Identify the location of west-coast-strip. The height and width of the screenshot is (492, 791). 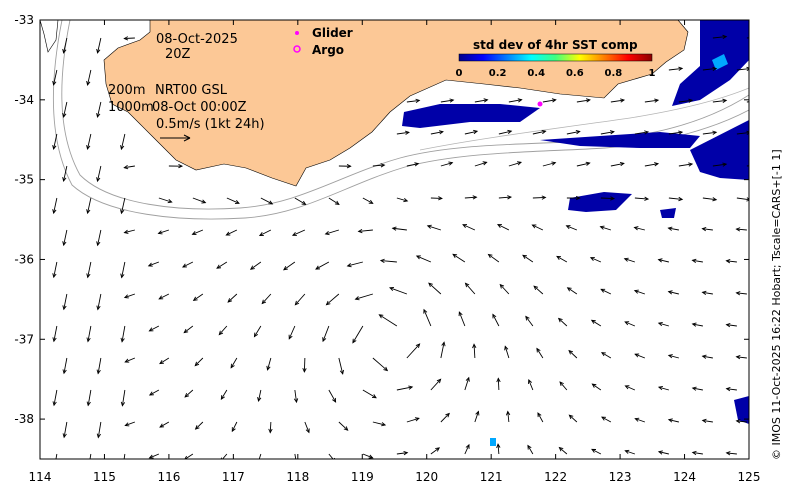
(49, 36).